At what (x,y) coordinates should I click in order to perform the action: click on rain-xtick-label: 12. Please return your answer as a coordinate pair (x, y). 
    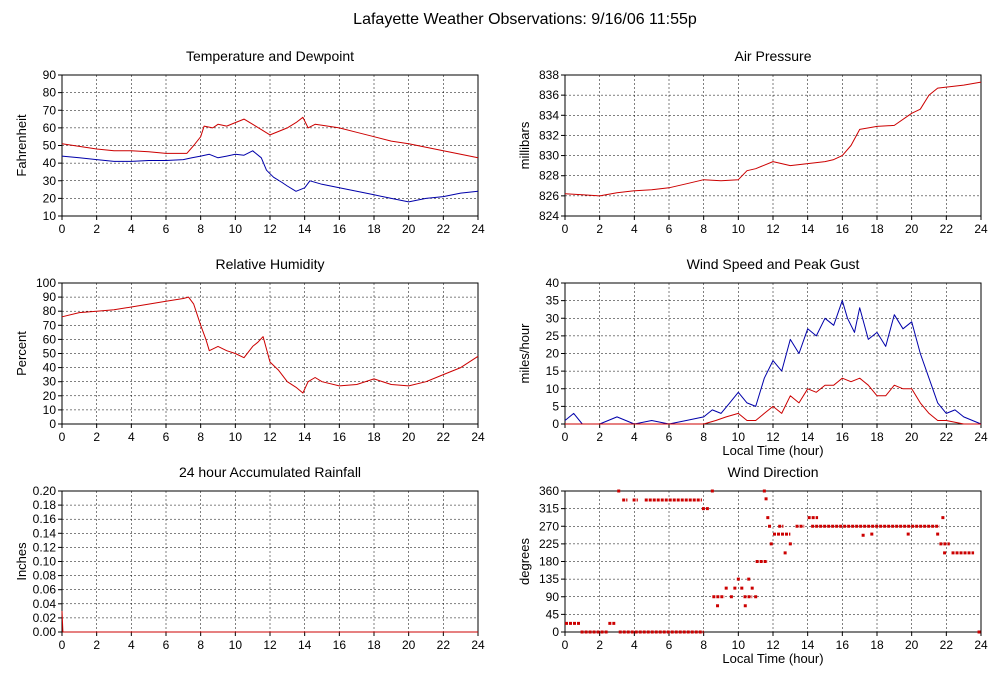
    Looking at the image, I should click on (270, 645).